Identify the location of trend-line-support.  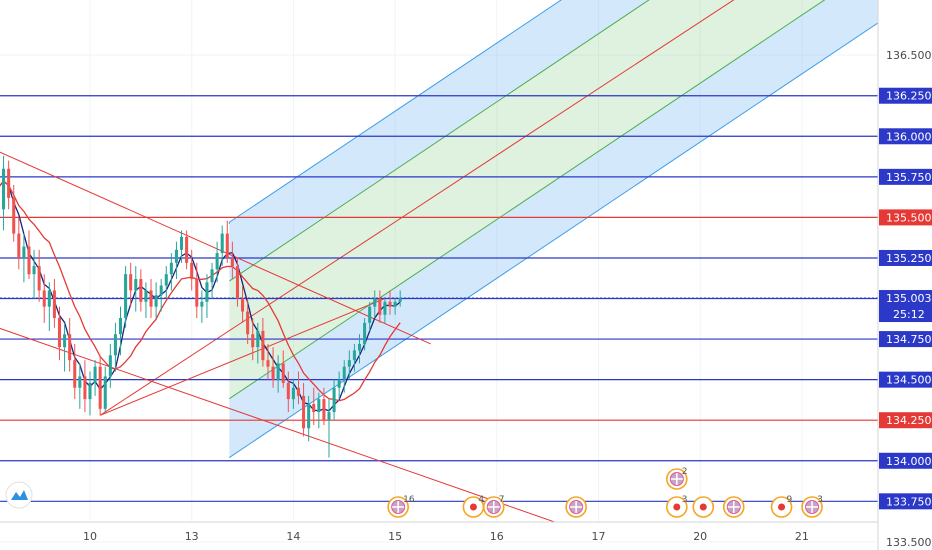
(242, 357).